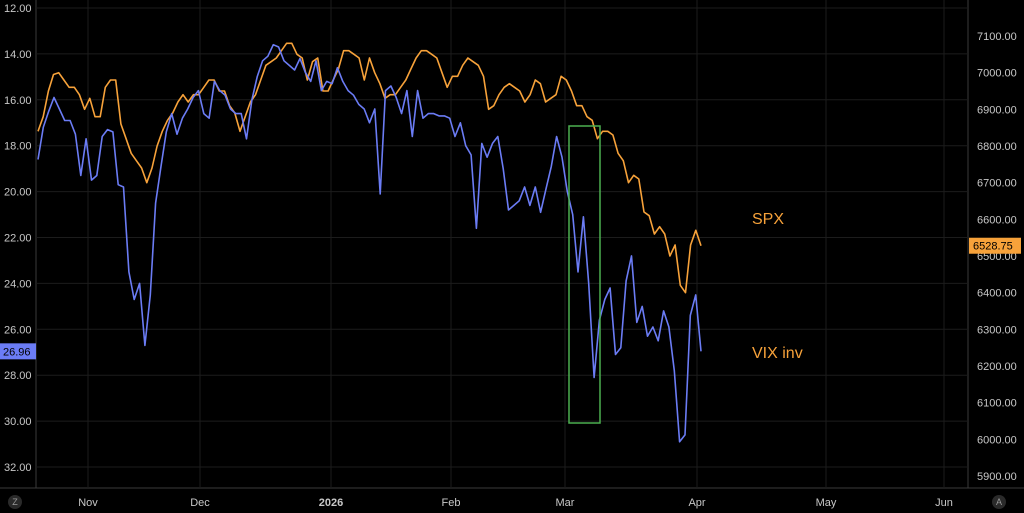 The image size is (1024, 513). Describe the element at coordinates (18, 55) in the screenshot. I see `left-tick-label: 14.00` at that location.